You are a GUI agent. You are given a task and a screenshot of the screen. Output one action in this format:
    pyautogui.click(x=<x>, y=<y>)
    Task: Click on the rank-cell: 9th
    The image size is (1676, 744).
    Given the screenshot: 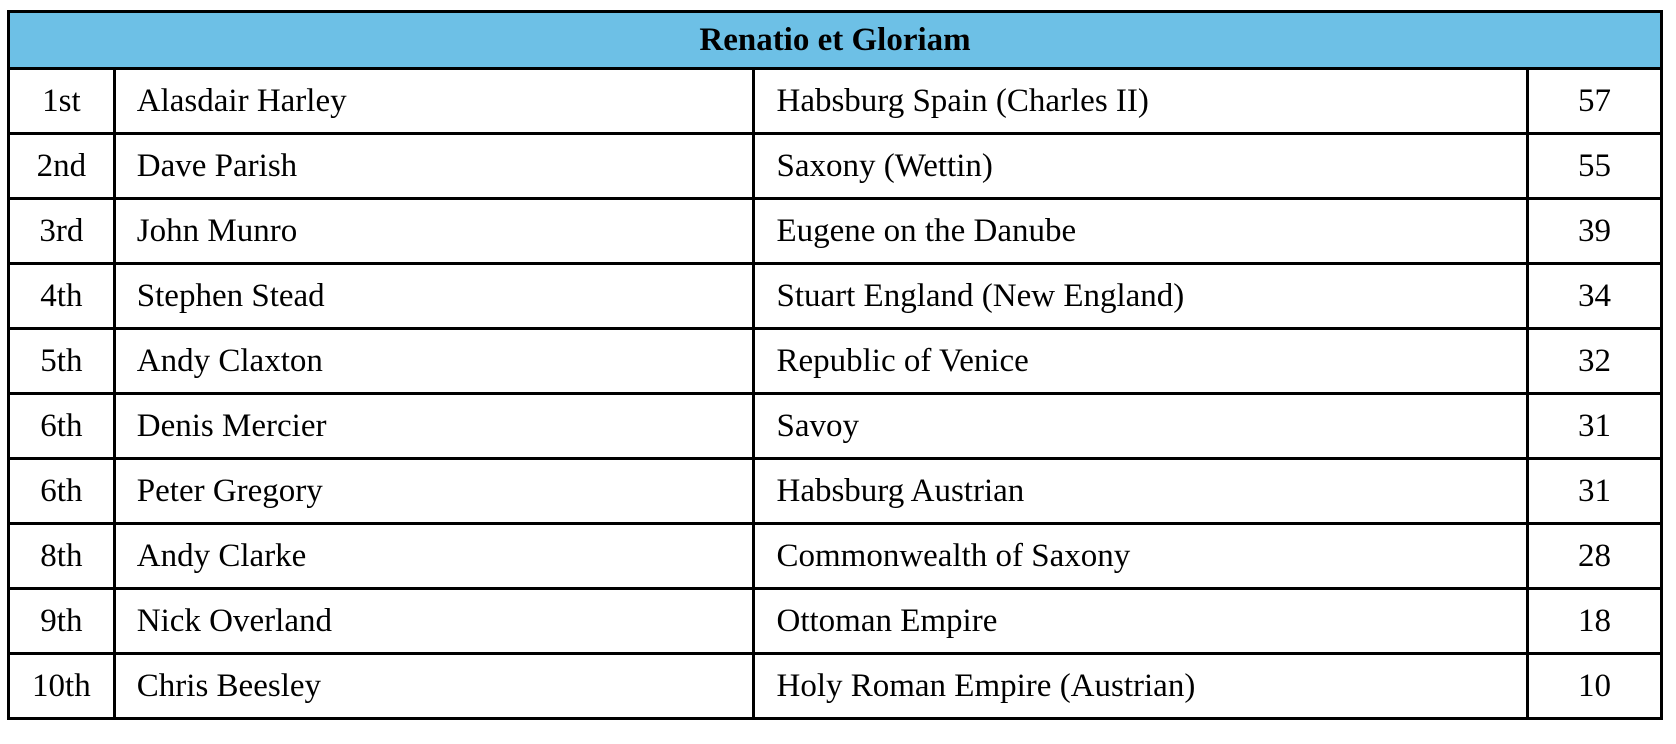 What is the action you would take?
    pyautogui.click(x=61, y=621)
    